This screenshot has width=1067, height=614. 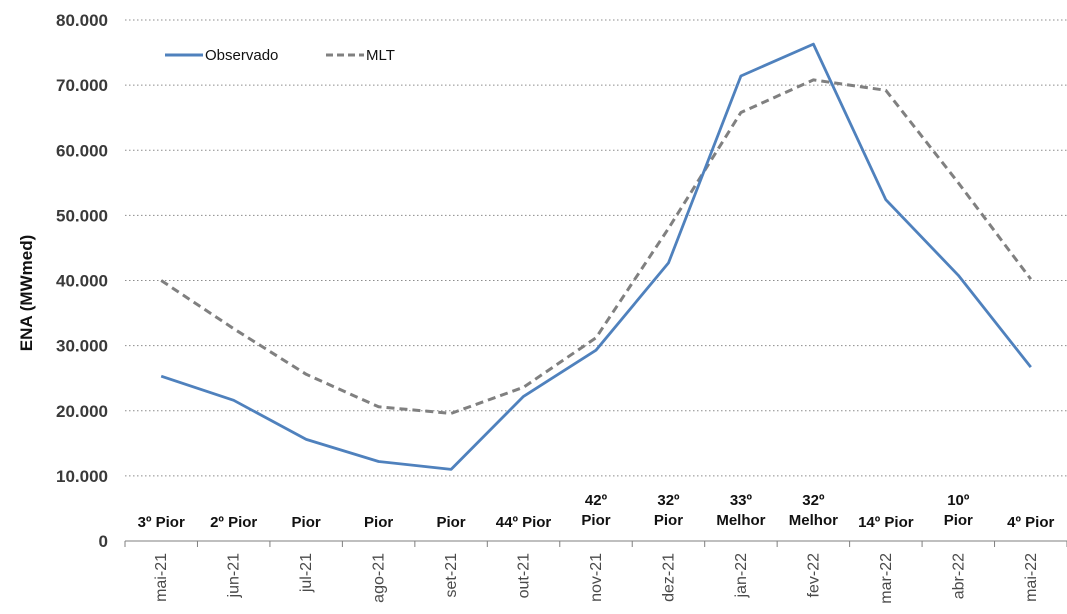 I want to click on x-tick-label: nov-21, so click(x=596, y=577).